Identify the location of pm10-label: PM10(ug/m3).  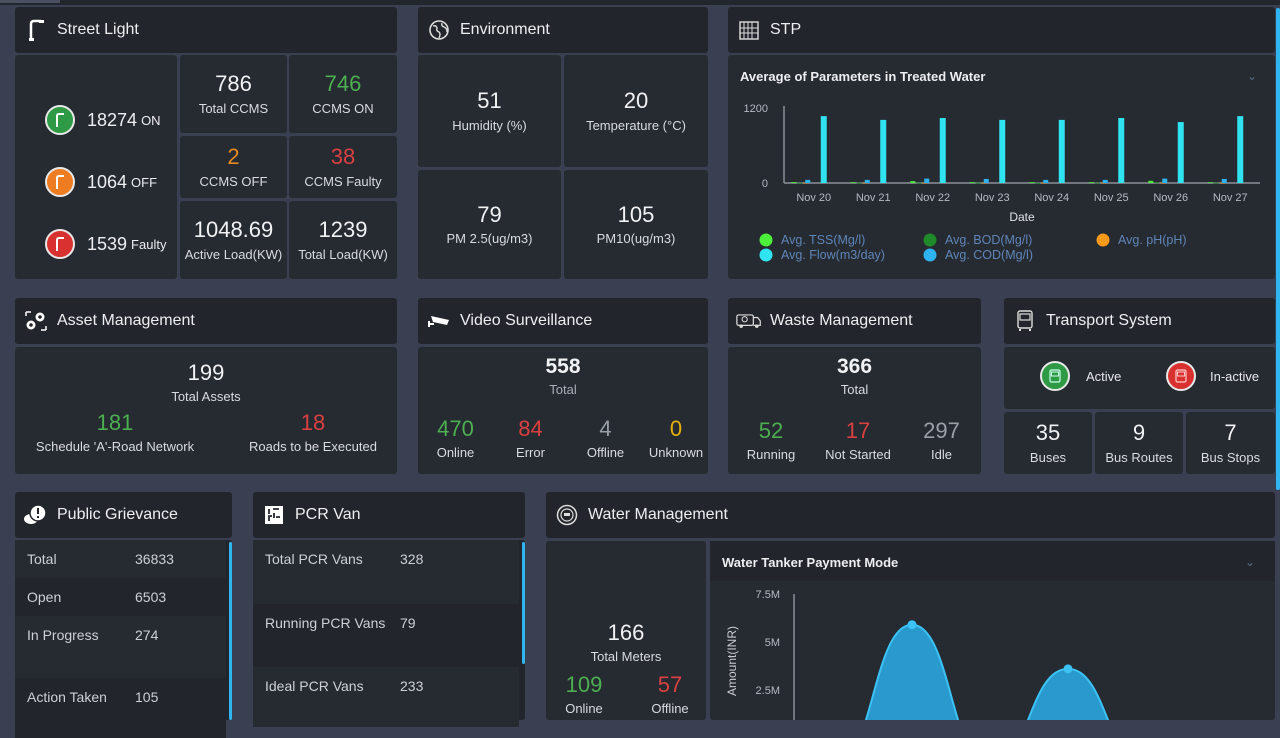
(636, 239).